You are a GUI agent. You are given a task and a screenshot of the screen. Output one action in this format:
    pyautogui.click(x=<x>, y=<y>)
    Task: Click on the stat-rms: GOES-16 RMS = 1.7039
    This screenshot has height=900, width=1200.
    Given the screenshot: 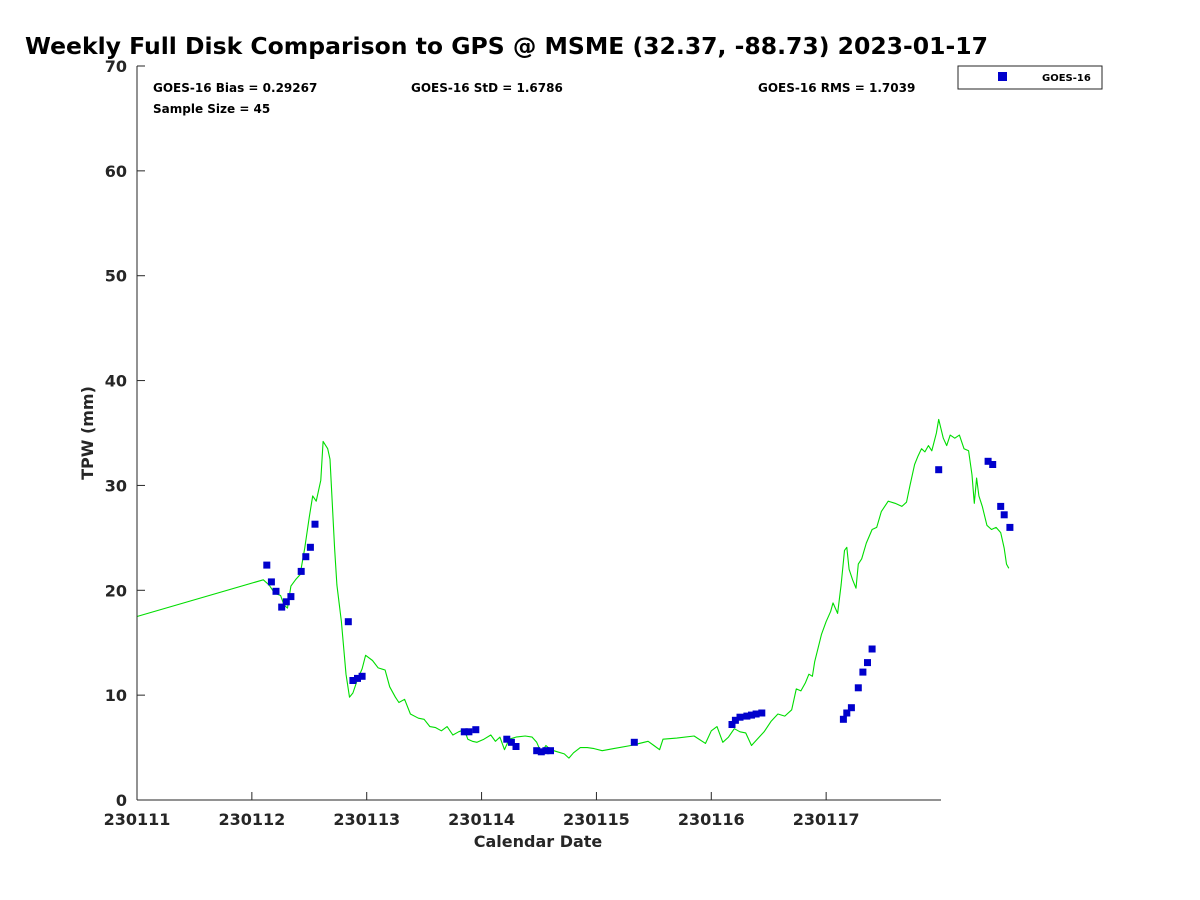 What is the action you would take?
    pyautogui.click(x=836, y=88)
    